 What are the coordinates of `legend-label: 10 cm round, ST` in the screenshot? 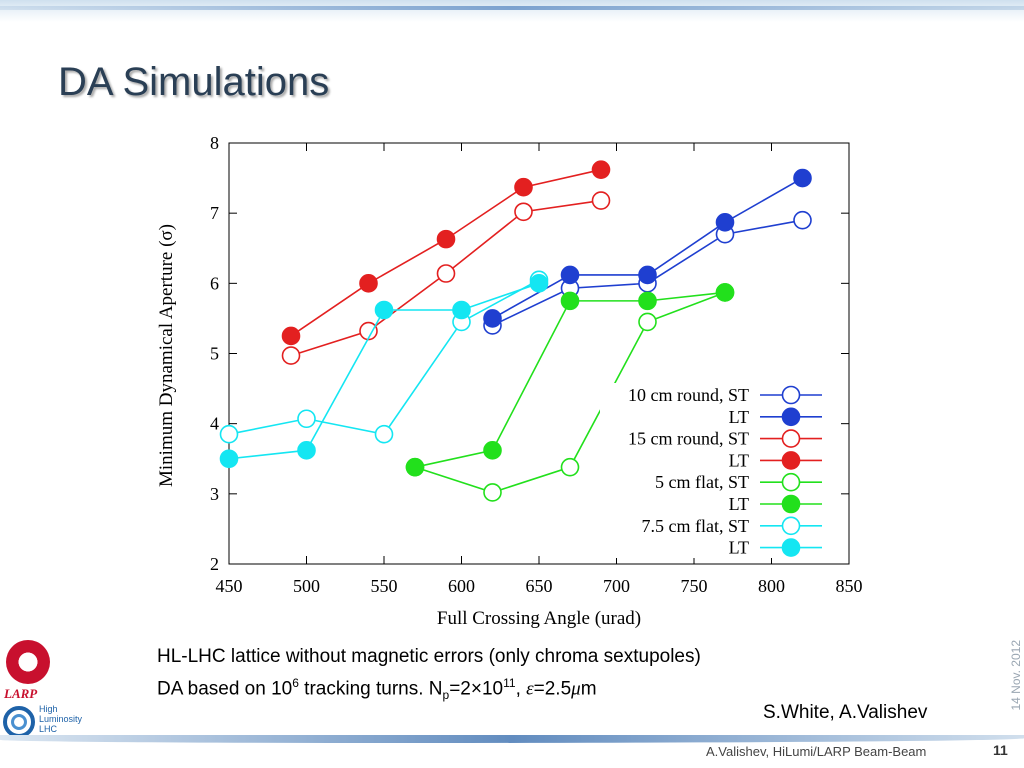 It's located at (688, 395).